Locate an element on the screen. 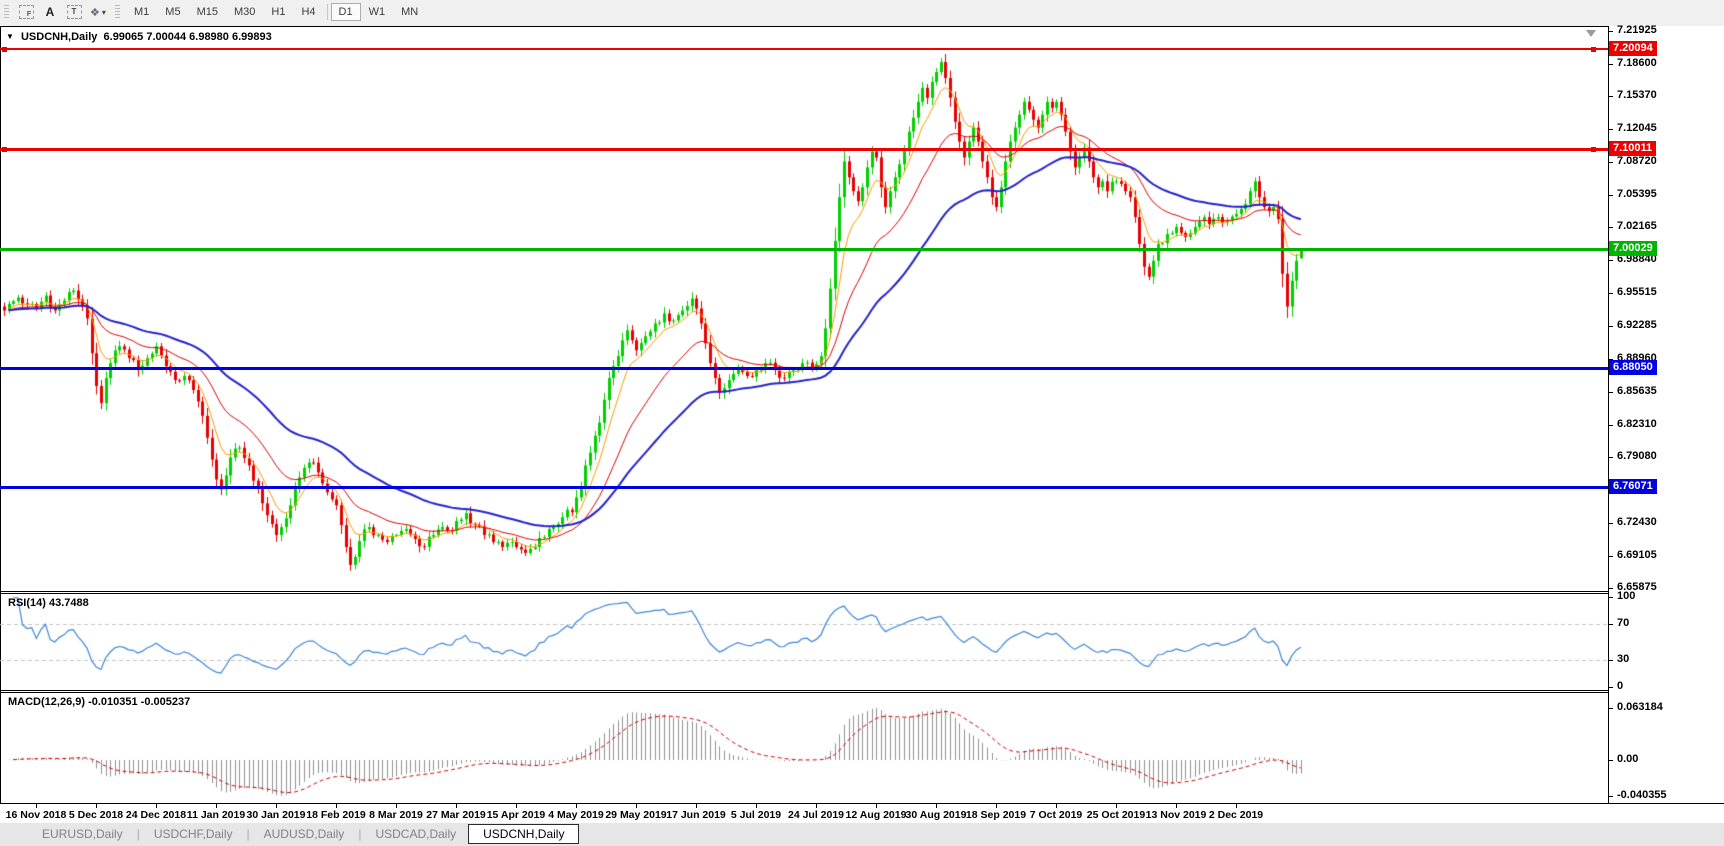 This screenshot has height=846, width=1724. timeframe-button-h1: H1 is located at coordinates (278, 12).